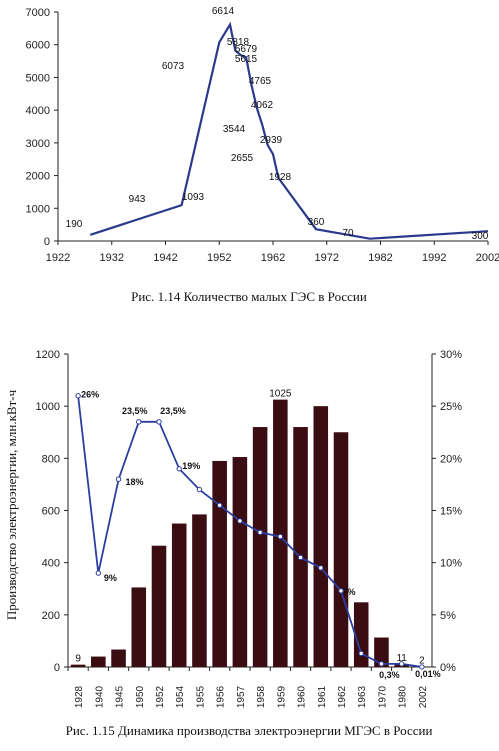 This screenshot has width=499, height=751. What do you see at coordinates (79, 696) in the screenshot?
I see `c2-x-tick-label: 1928` at bounding box center [79, 696].